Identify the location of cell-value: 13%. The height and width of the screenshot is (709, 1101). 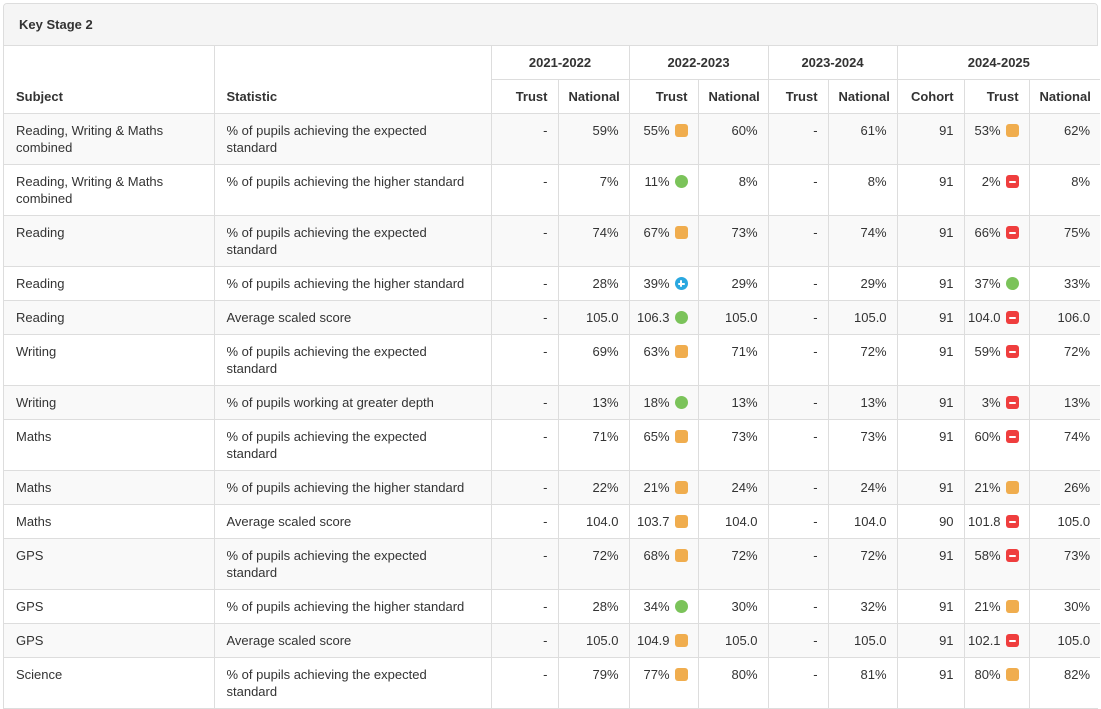
(873, 402).